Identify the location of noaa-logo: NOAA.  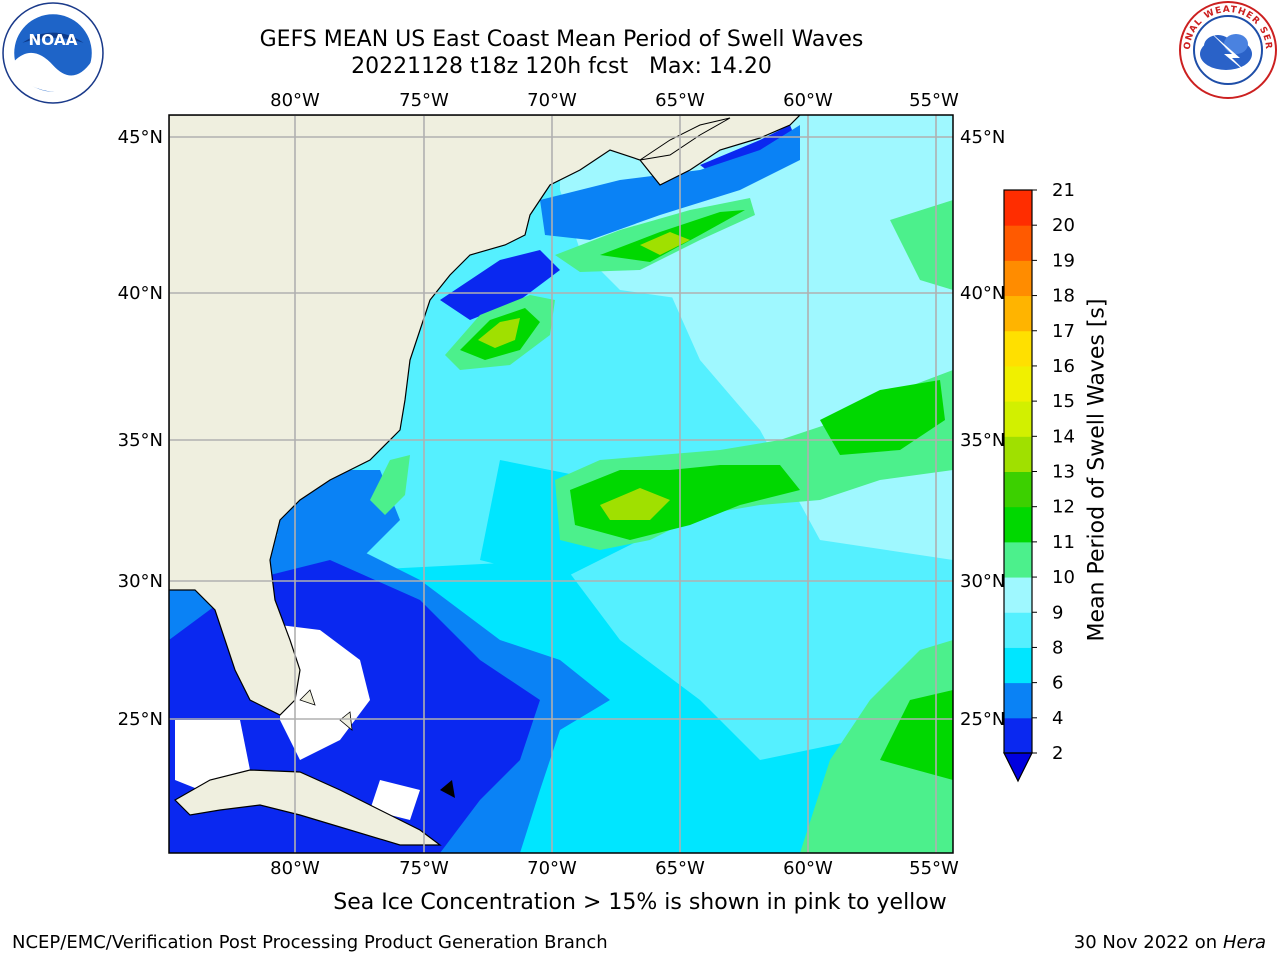
(53, 53).